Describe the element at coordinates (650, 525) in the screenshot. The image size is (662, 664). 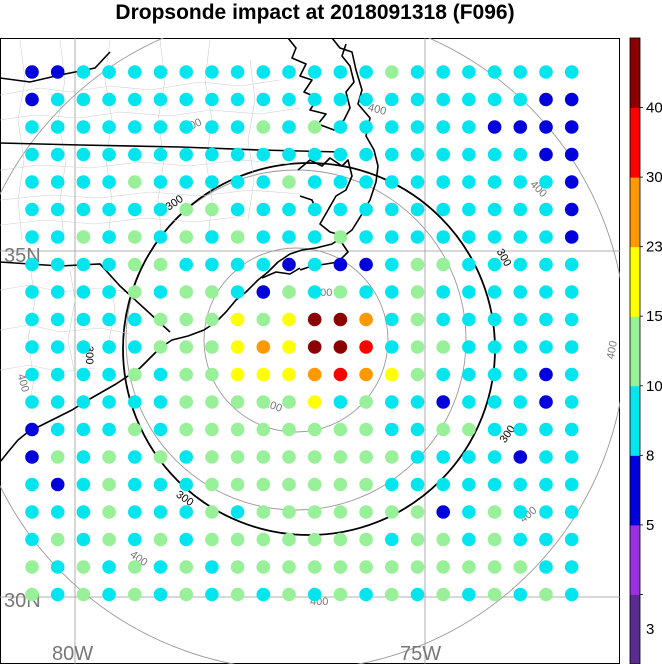
I see `colorbar-tick-label: 5` at that location.